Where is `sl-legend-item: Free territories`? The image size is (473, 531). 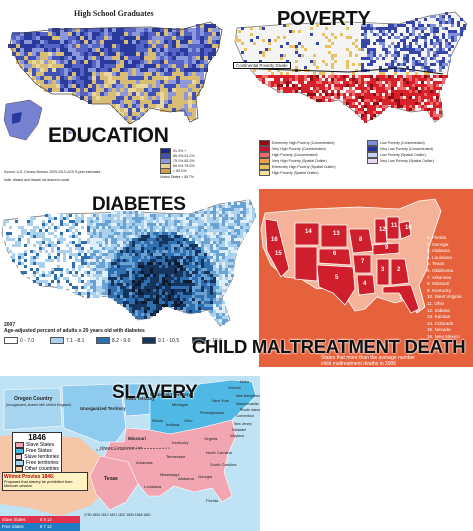
sl-legend-item: Free territories is located at coordinates (42, 463).